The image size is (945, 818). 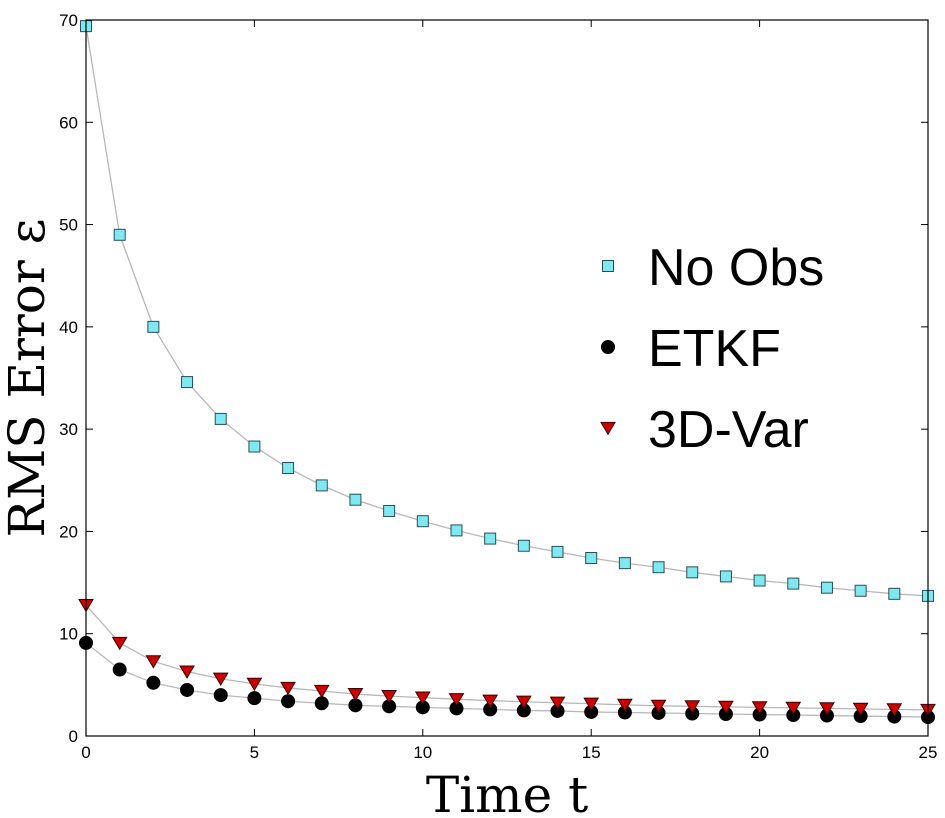 I want to click on y-axis-title: RMS Error ε, so click(x=28, y=377).